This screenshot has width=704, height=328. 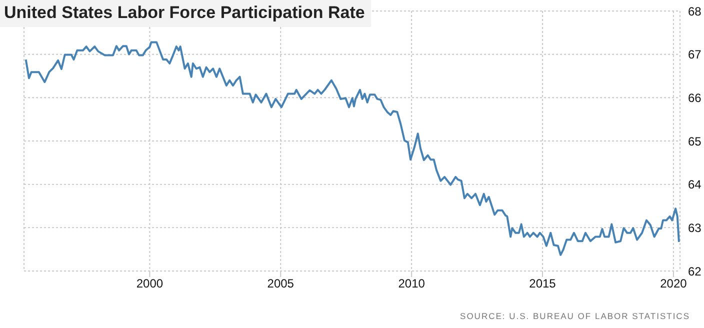 What do you see at coordinates (695, 185) in the screenshot?
I see `y-tick-label: 64` at bounding box center [695, 185].